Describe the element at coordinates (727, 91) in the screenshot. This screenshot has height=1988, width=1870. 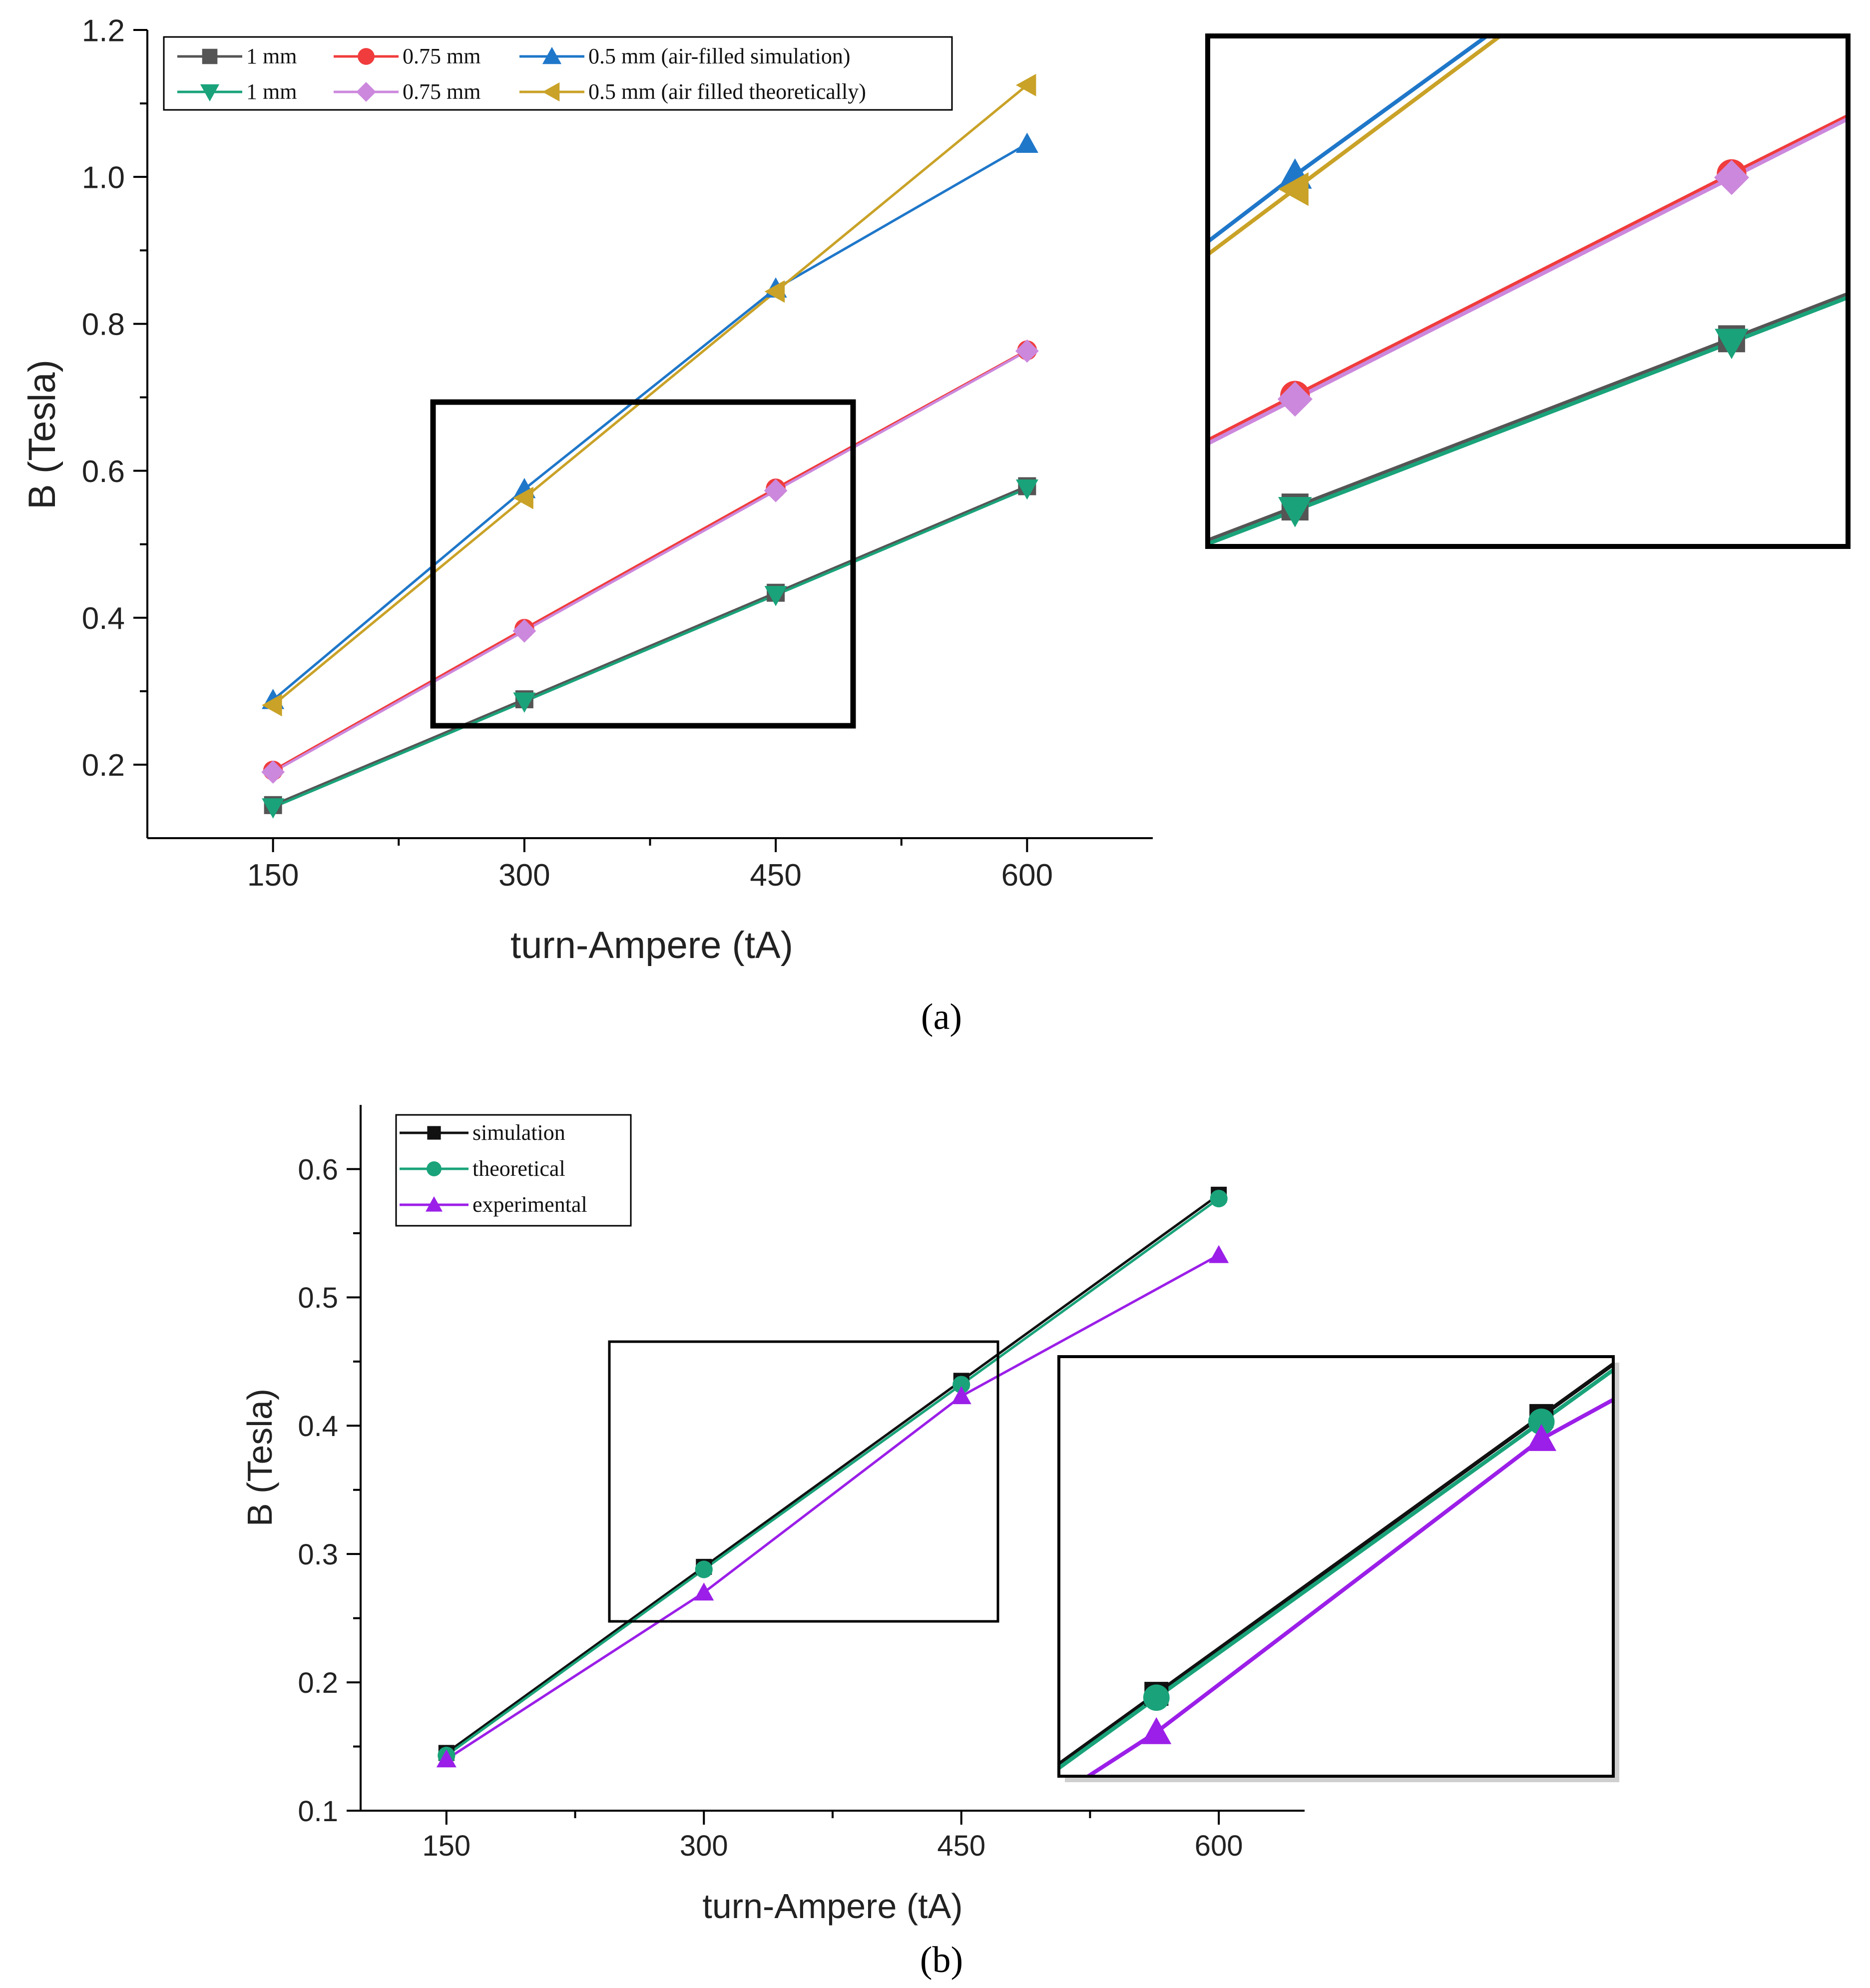
I see `legend-label: 0.5 mm (air filled theoretically)` at that location.